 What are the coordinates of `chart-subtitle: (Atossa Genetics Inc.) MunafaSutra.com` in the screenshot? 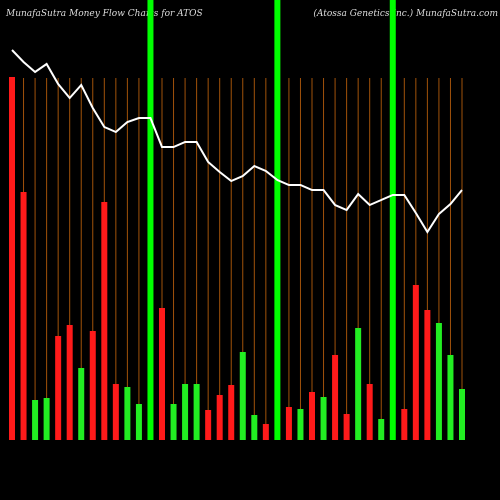 It's located at (405, 13).